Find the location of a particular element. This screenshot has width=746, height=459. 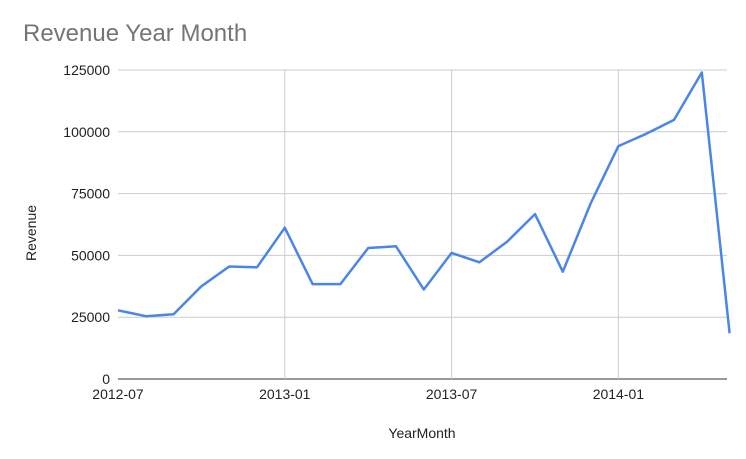

y-tick-label: 25000 is located at coordinates (90, 317).